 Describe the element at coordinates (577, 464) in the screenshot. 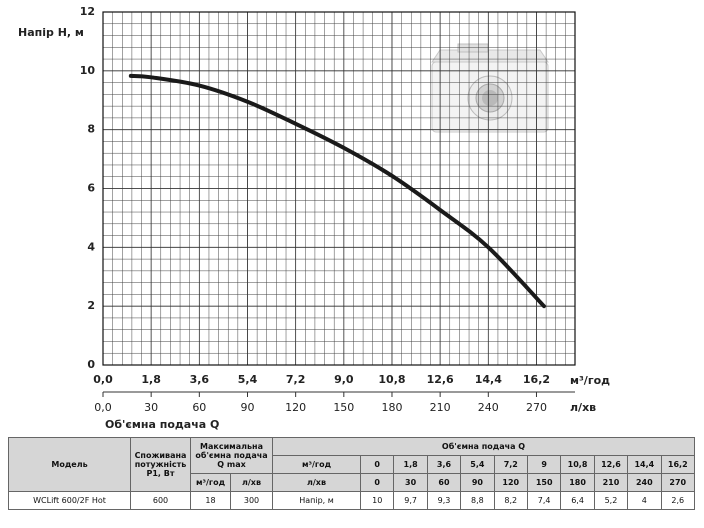

I see `header-cell: 10,8` at that location.